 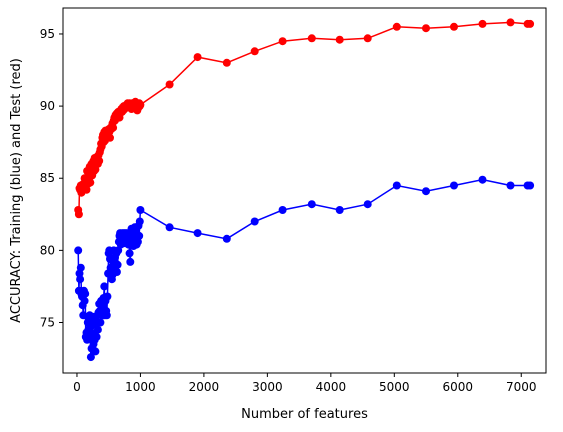 I want to click on y-tick-label: 90, so click(x=47, y=106).